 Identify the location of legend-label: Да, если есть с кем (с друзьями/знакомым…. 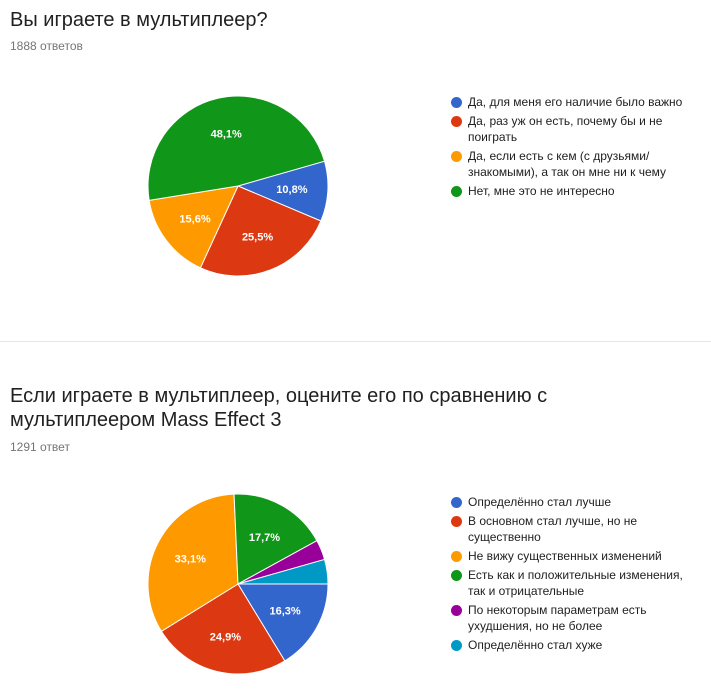
(567, 164).